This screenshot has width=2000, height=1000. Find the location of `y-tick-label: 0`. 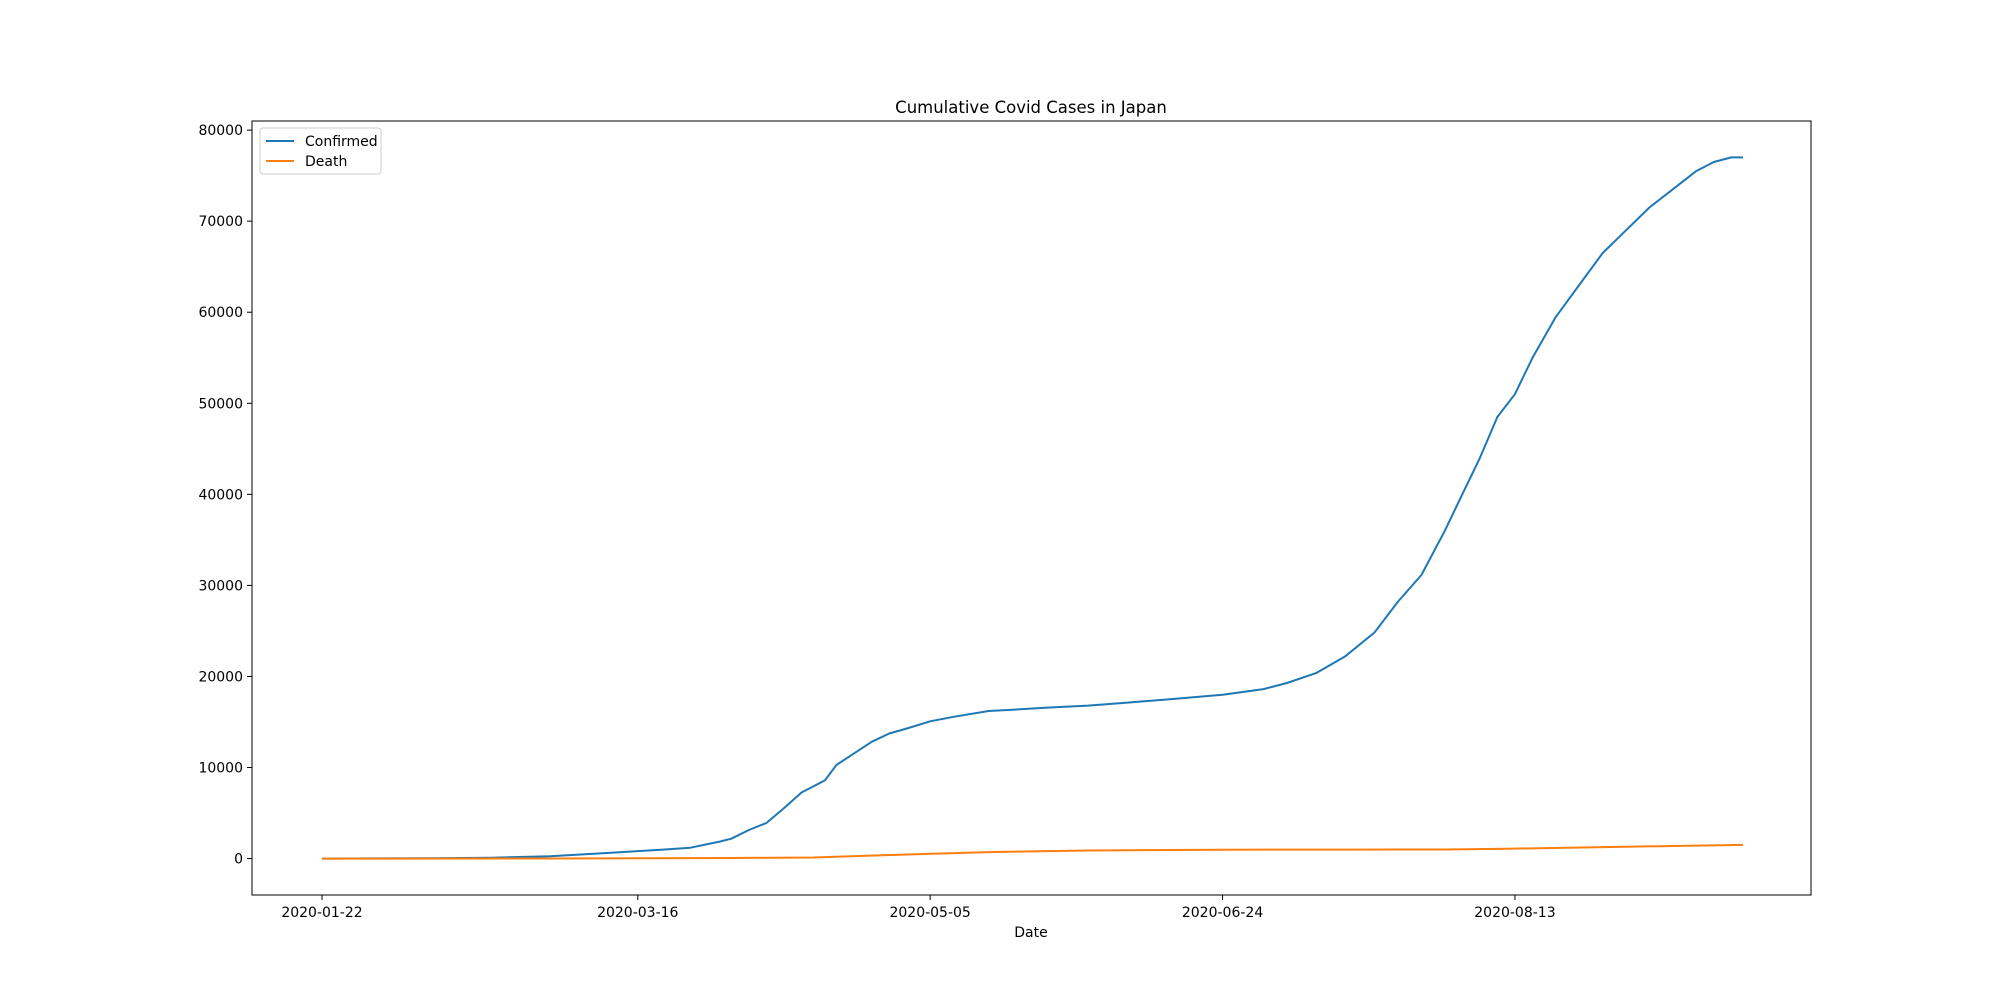

y-tick-label: 0 is located at coordinates (238, 860).